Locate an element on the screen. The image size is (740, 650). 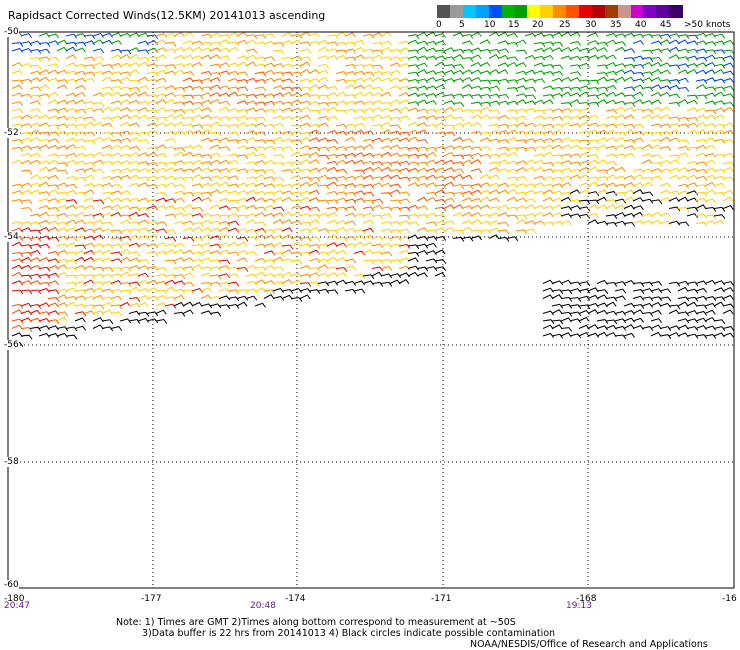
lat-label: -58 is located at coordinates (11, 462).